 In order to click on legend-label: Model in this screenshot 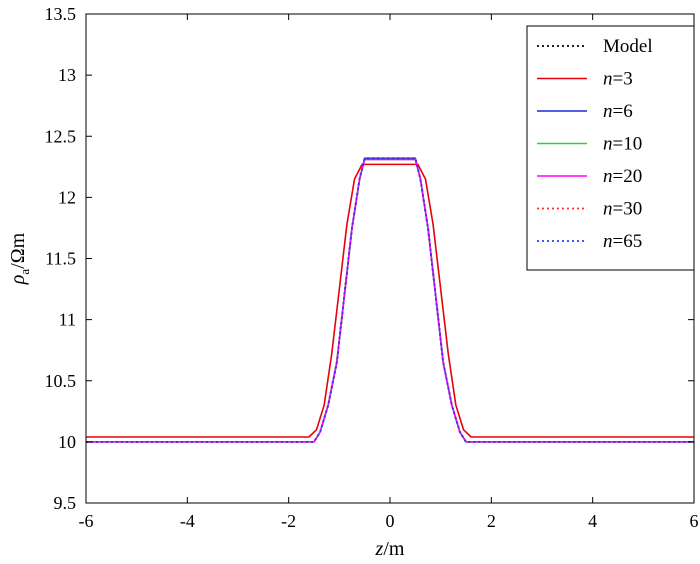, I will do `click(628, 46)`.